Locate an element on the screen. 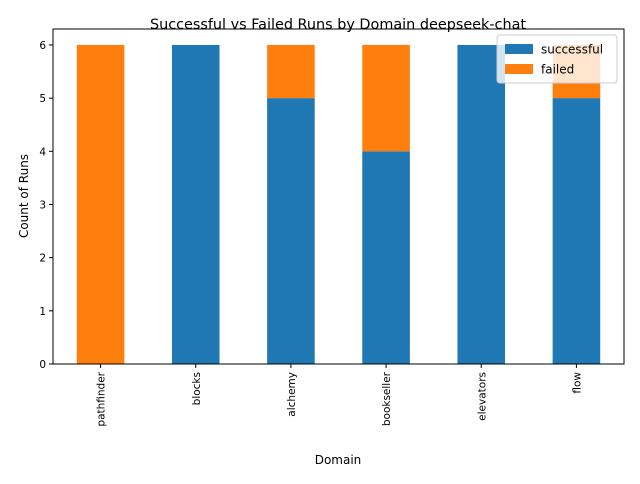  bar-successful-flow is located at coordinates (576, 231).